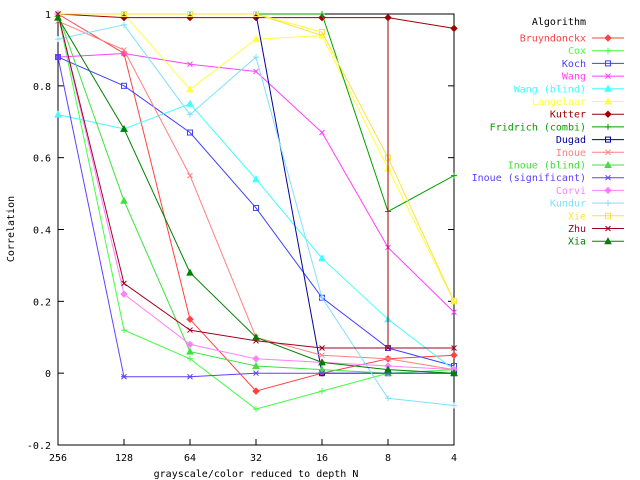 The width and height of the screenshot is (640, 480). I want to click on legend-item-wang: Wang, so click(593, 77).